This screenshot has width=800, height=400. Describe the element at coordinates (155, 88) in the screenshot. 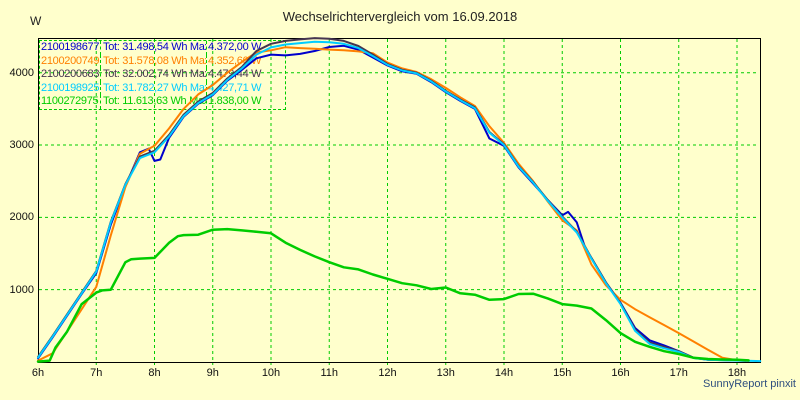

I see `legend-total: Tot: 31.782,27 Wh Max:` at that location.